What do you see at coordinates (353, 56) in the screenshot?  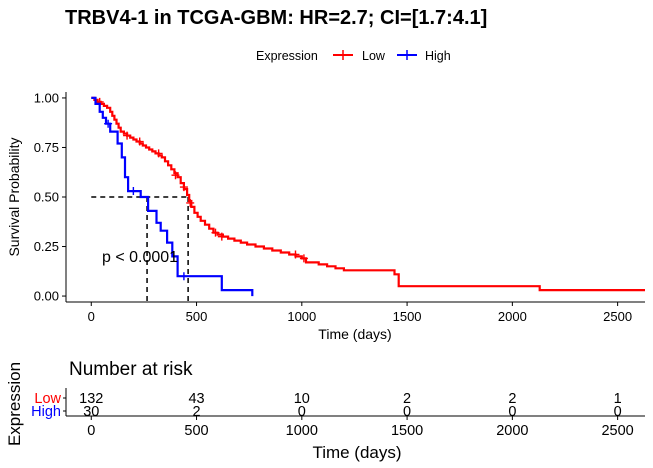 I see `legend: Expression Low High` at bounding box center [353, 56].